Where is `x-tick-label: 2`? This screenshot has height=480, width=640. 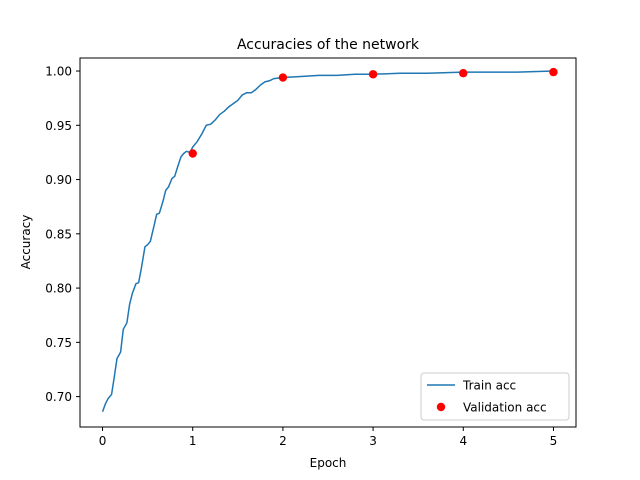 x-tick-label: 2 is located at coordinates (283, 441).